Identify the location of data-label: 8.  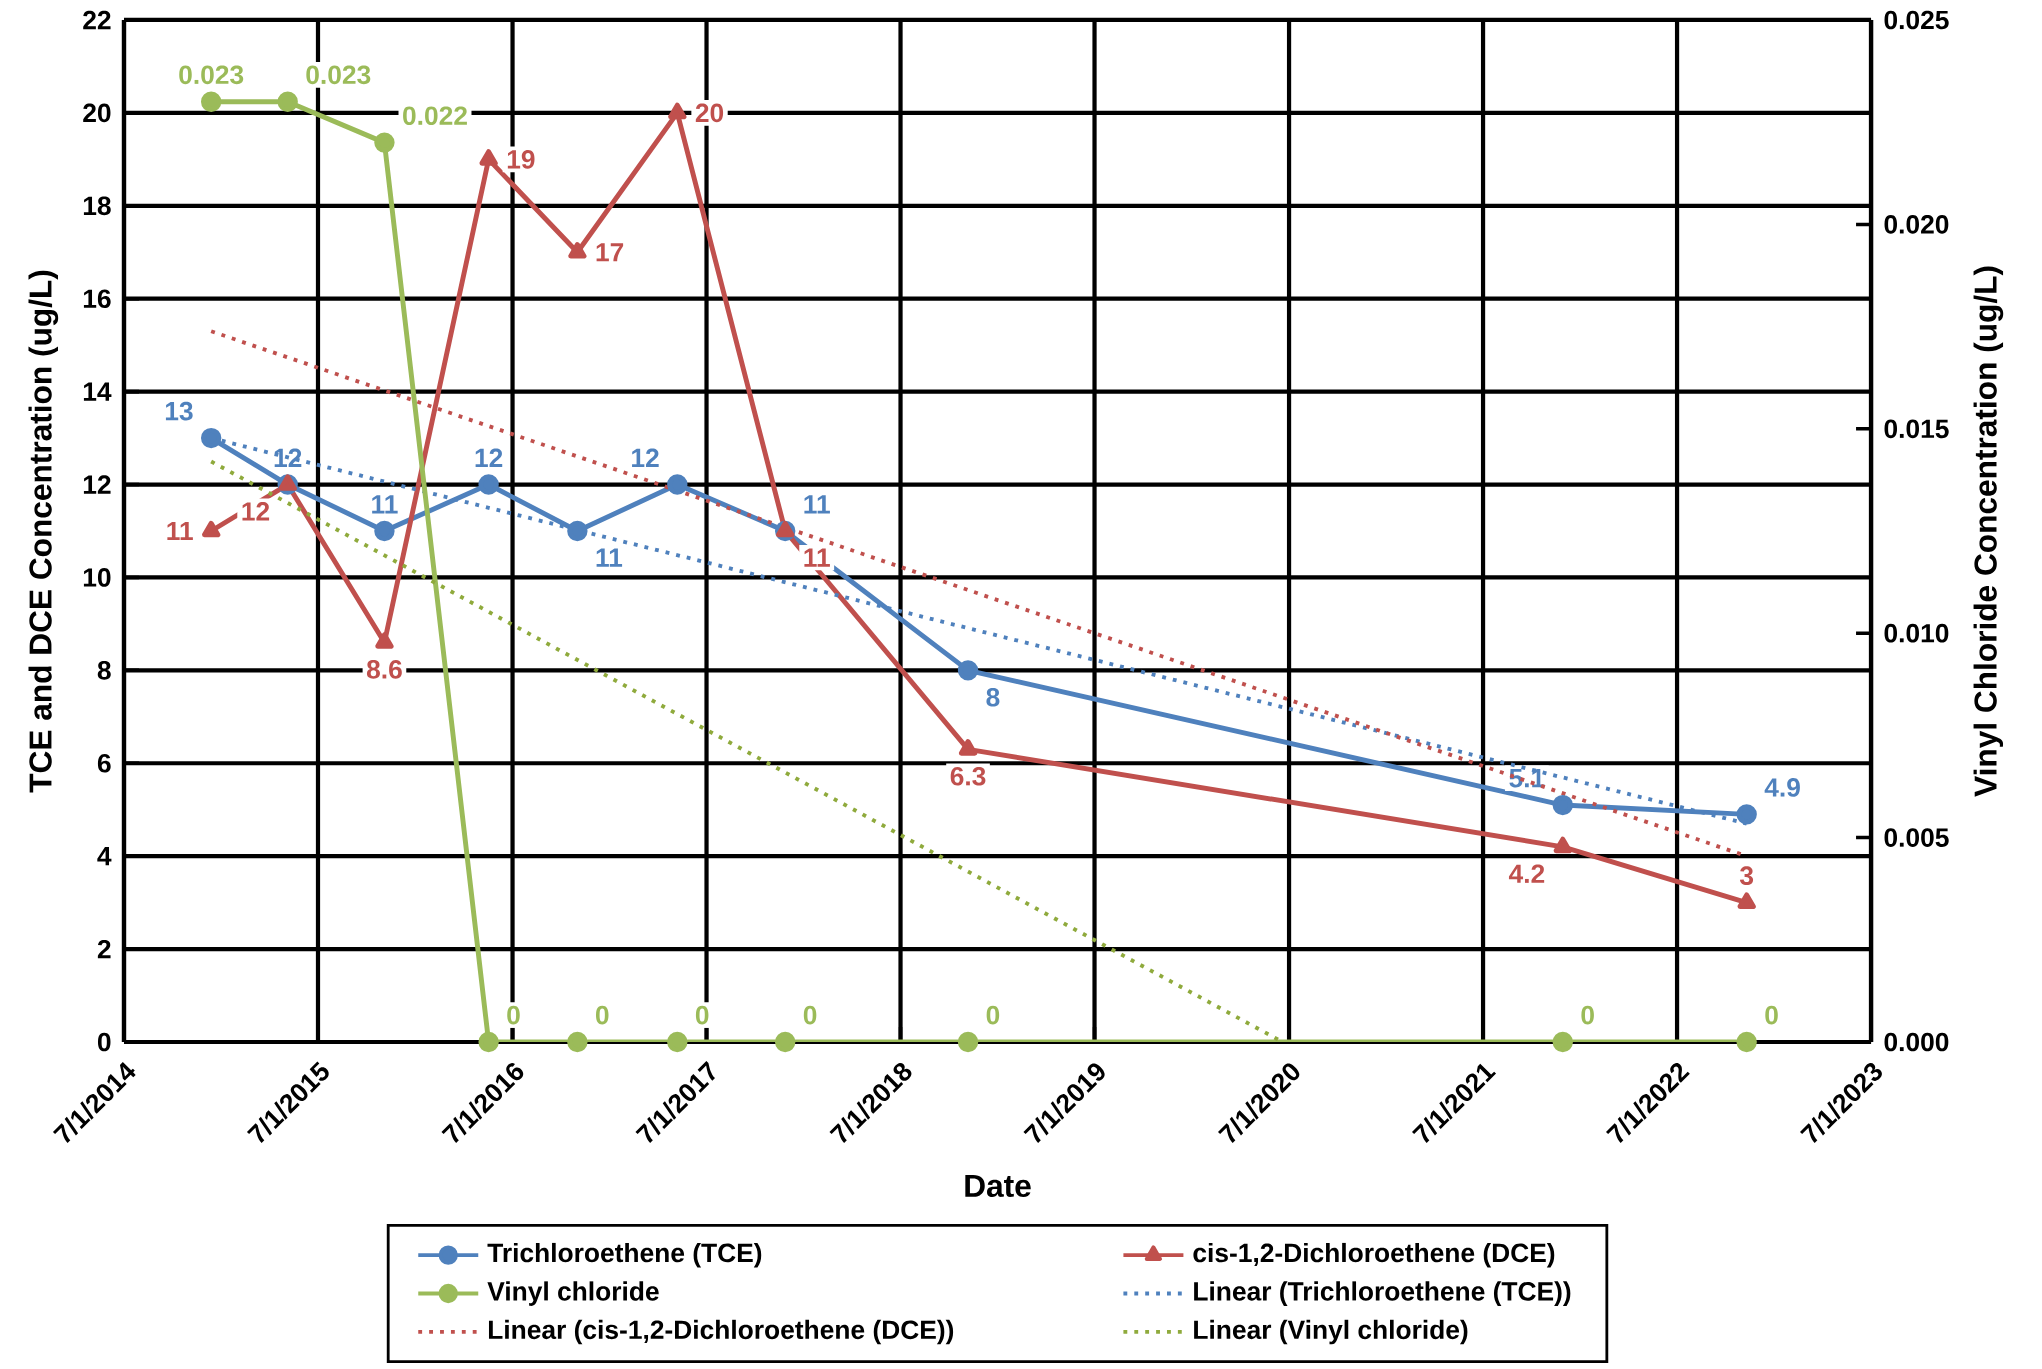
(993, 697).